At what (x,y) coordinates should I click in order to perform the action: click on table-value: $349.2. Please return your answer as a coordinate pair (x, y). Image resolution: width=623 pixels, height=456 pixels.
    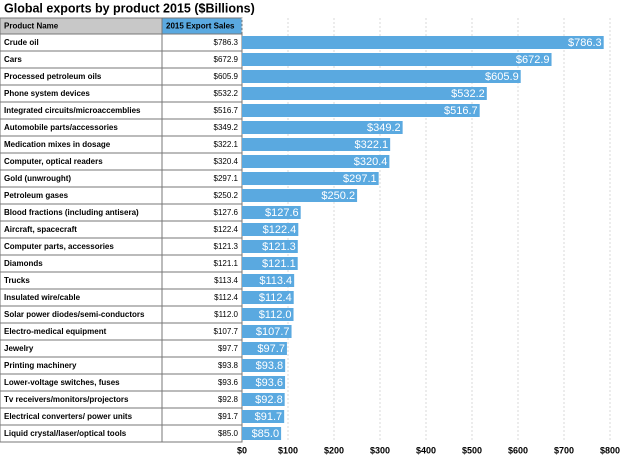
    Looking at the image, I should click on (226, 127).